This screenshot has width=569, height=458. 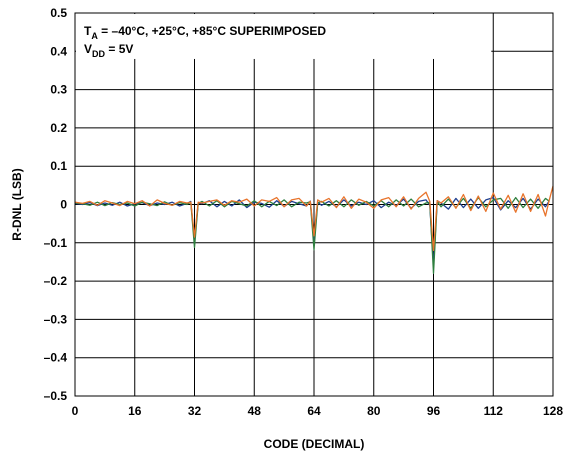 I want to click on x-tick-label: 64, so click(x=314, y=411).